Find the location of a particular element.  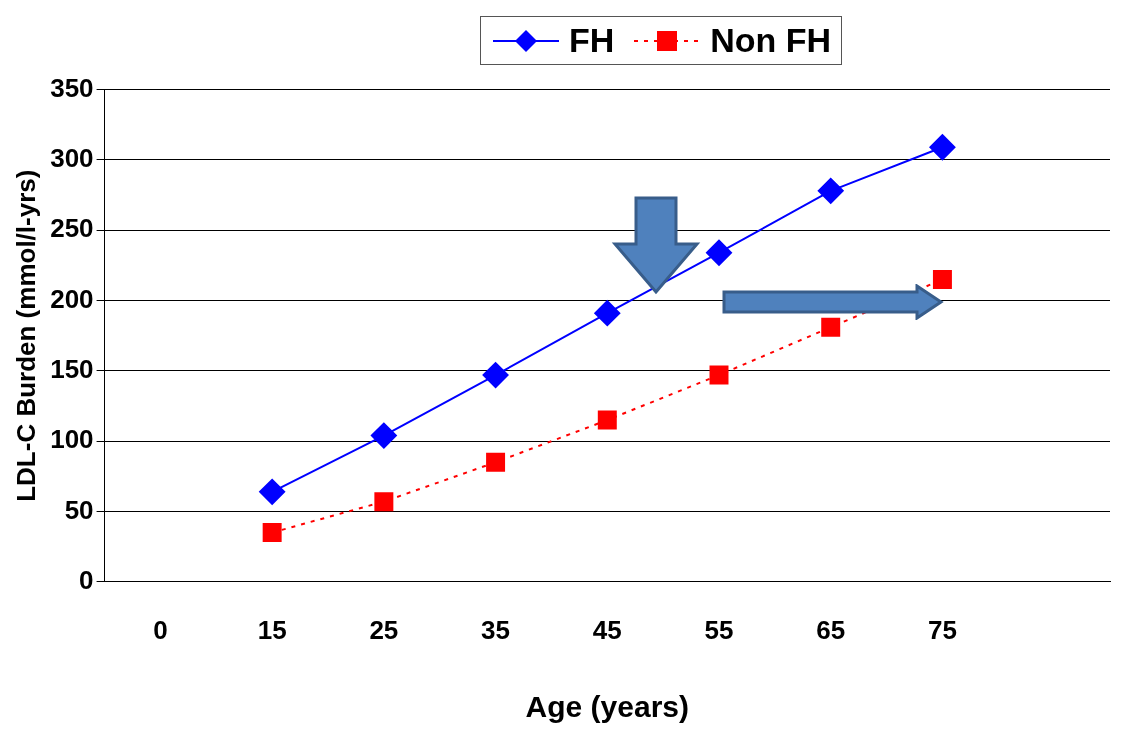

x-tick-label: 65 is located at coordinates (831, 629).